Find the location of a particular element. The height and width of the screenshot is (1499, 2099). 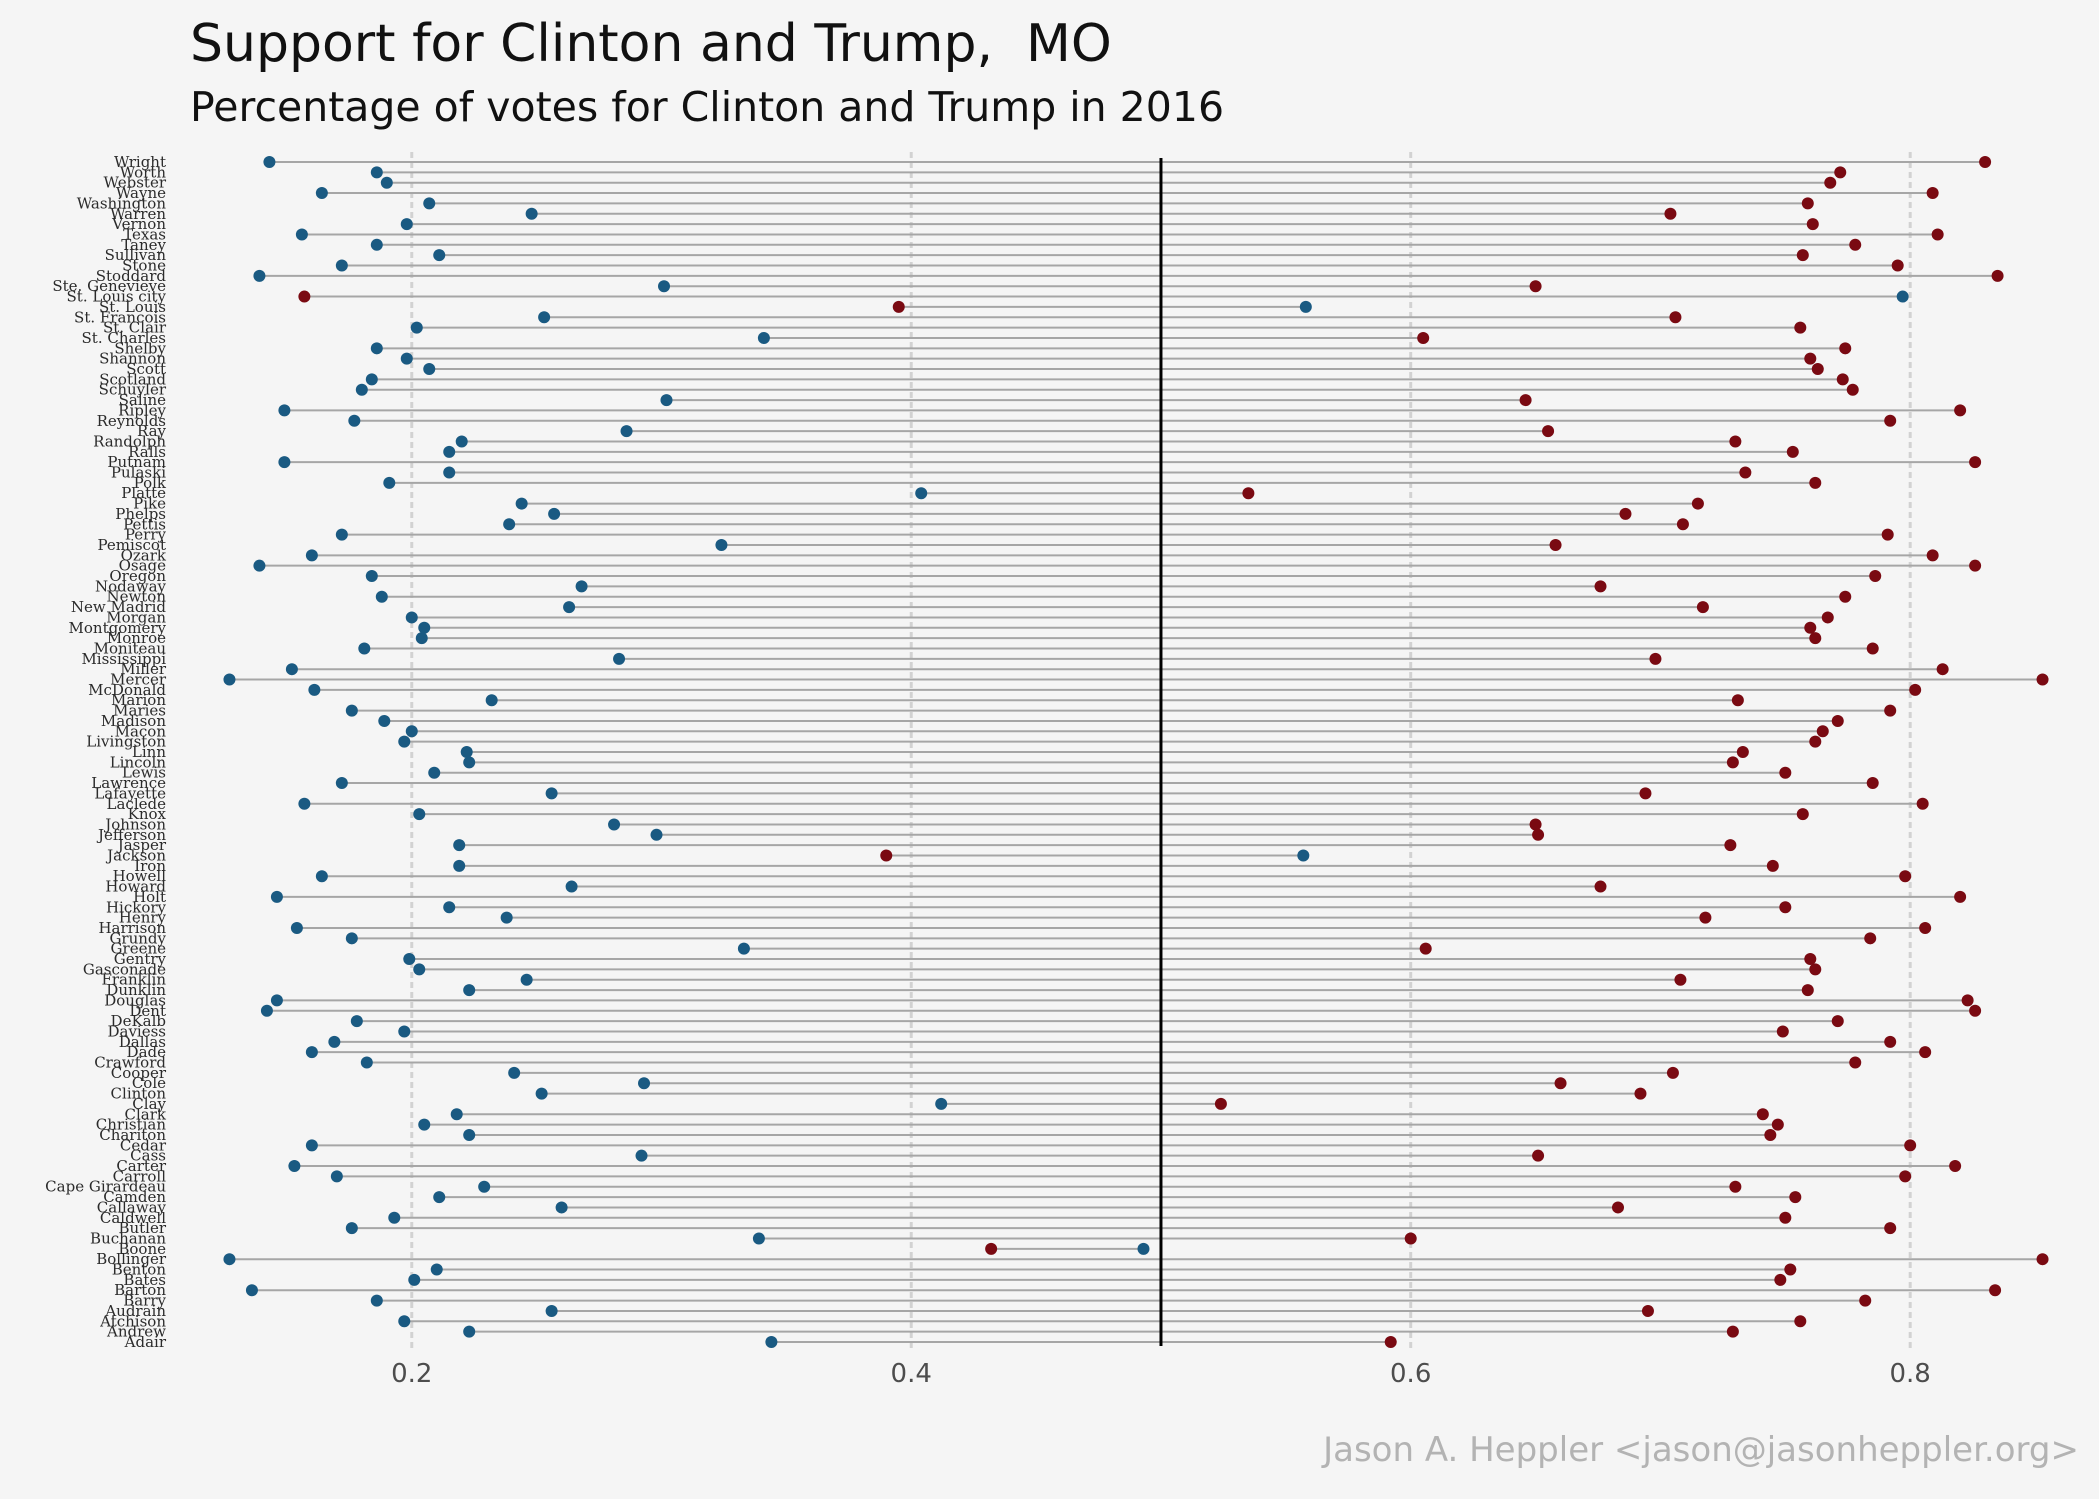

county-label: Ozark is located at coordinates (144, 555).